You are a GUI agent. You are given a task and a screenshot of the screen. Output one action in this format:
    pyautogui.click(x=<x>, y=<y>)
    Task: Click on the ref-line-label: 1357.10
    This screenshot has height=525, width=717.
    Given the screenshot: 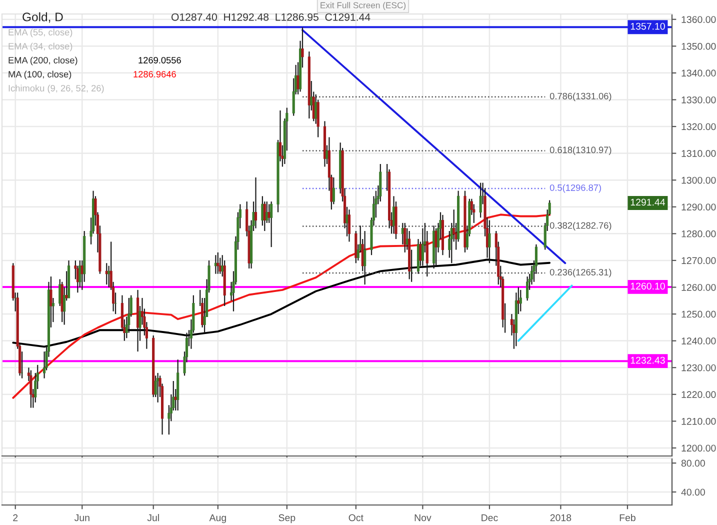 What is the action you would take?
    pyautogui.click(x=647, y=26)
    